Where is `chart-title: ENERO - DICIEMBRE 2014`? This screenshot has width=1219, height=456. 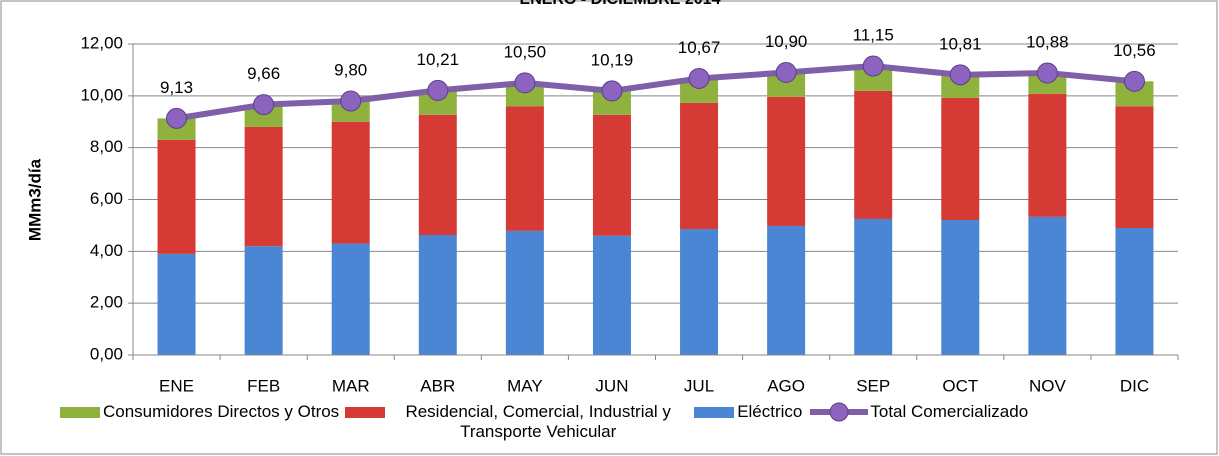
chart-title: ENERO - DICIEMBRE 2014 is located at coordinates (620, 4).